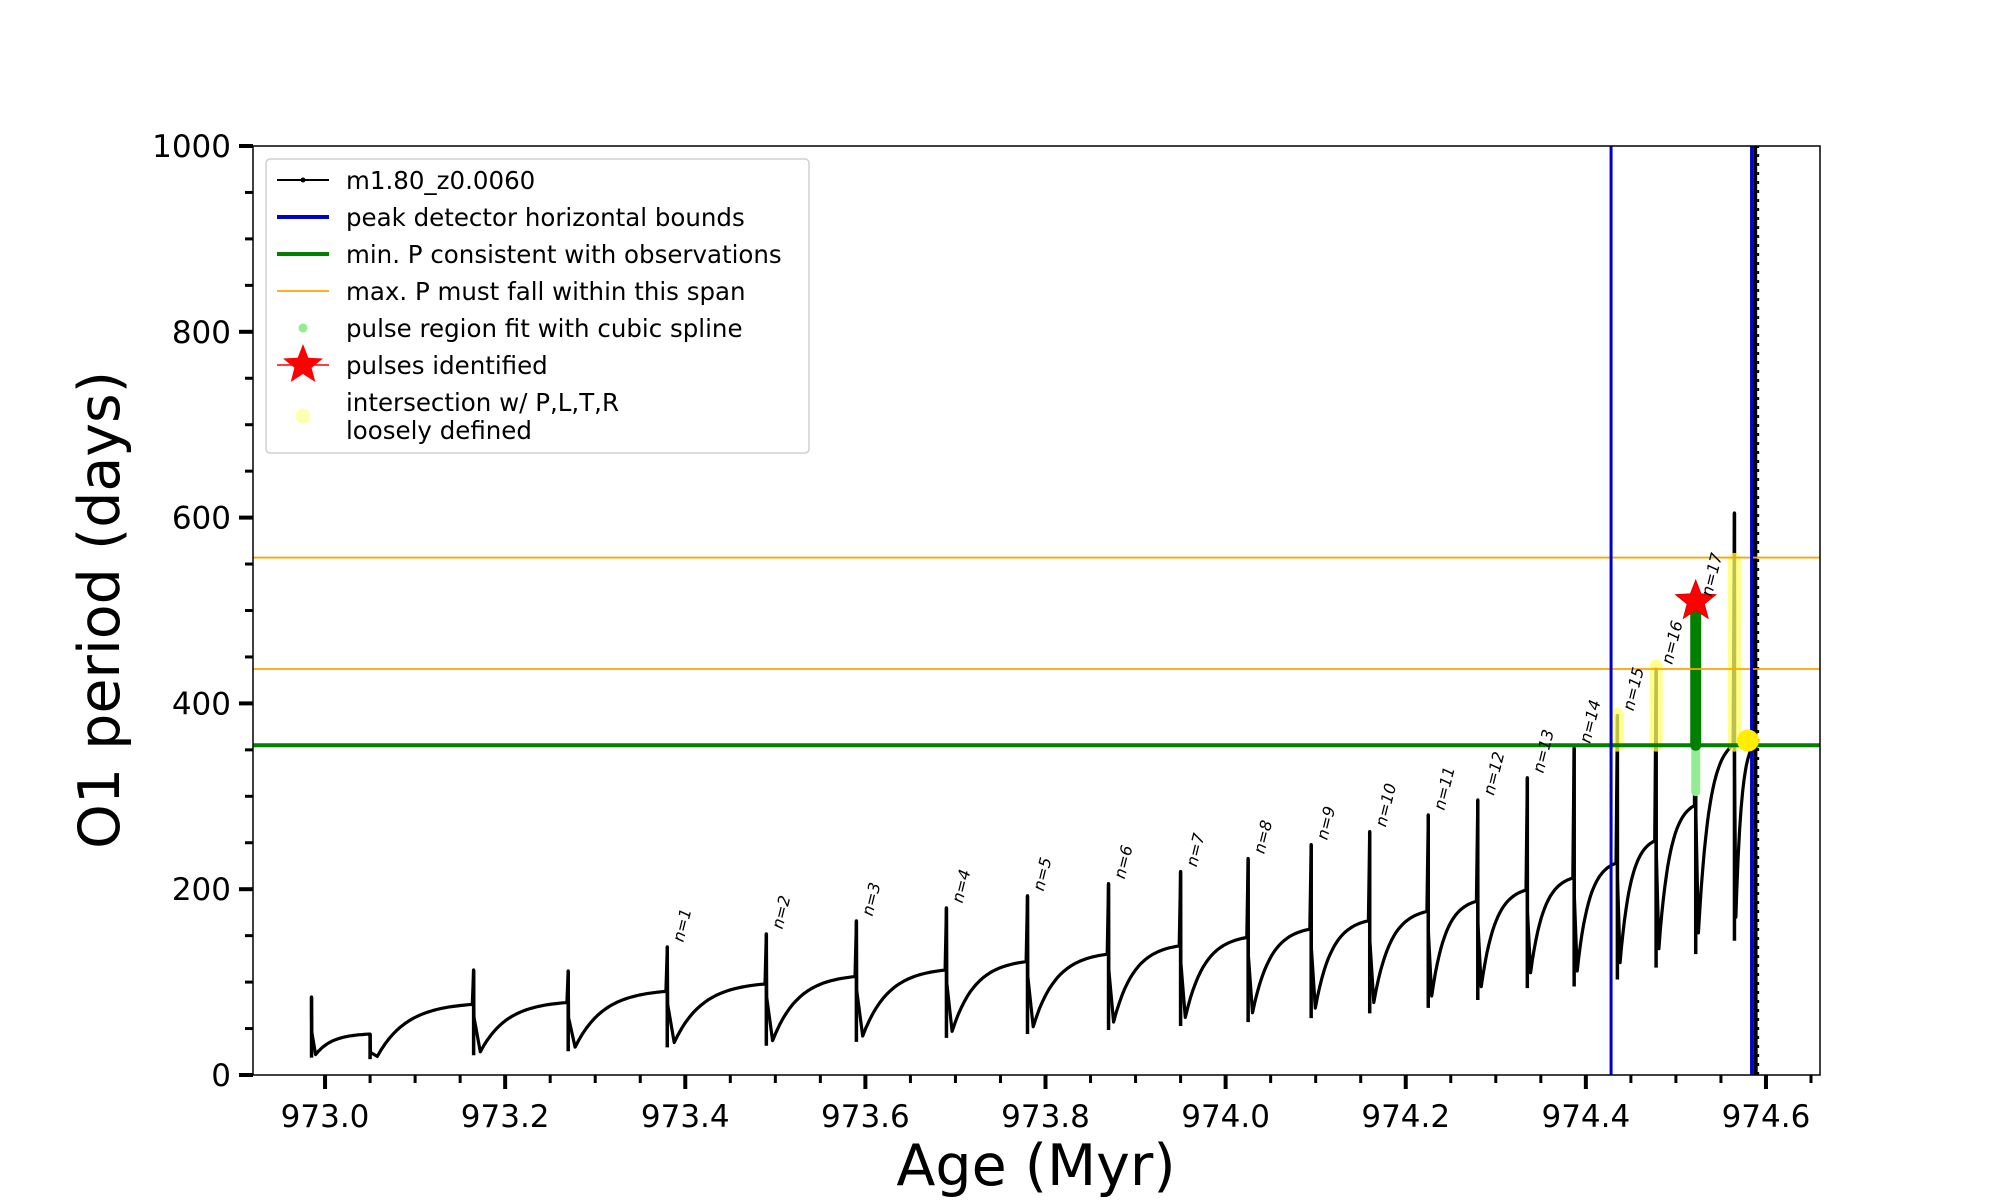 The image size is (2000, 1200). I want to click on legend-label-6-line2: loosely defined, so click(439, 430).